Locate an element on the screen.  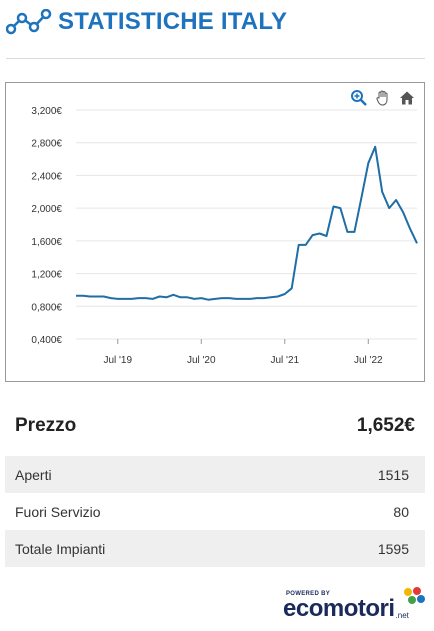
y-tick-label: 0,400€ is located at coordinates (46, 340).